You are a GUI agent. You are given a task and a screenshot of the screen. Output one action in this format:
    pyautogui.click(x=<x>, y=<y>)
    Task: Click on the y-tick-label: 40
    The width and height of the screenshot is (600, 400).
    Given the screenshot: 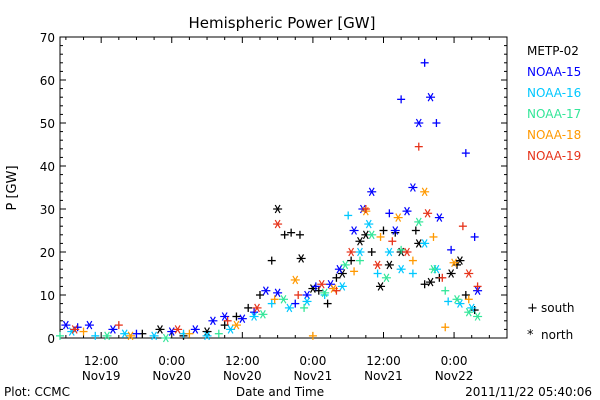 What is the action you would take?
    pyautogui.click(x=47, y=167)
    